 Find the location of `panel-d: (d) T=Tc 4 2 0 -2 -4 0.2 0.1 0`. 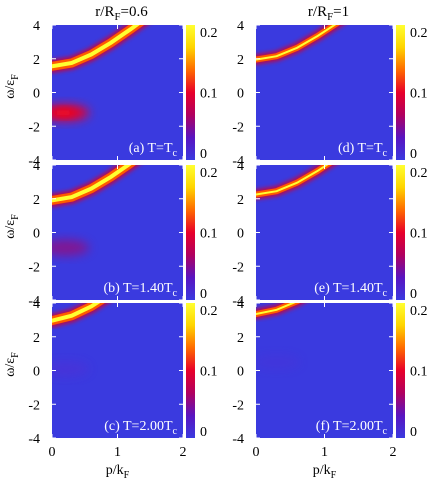

panel-d: (d) T=Tc 4 2 0 -2 -4 0.2 0.1 0 is located at coordinates (330, 94).